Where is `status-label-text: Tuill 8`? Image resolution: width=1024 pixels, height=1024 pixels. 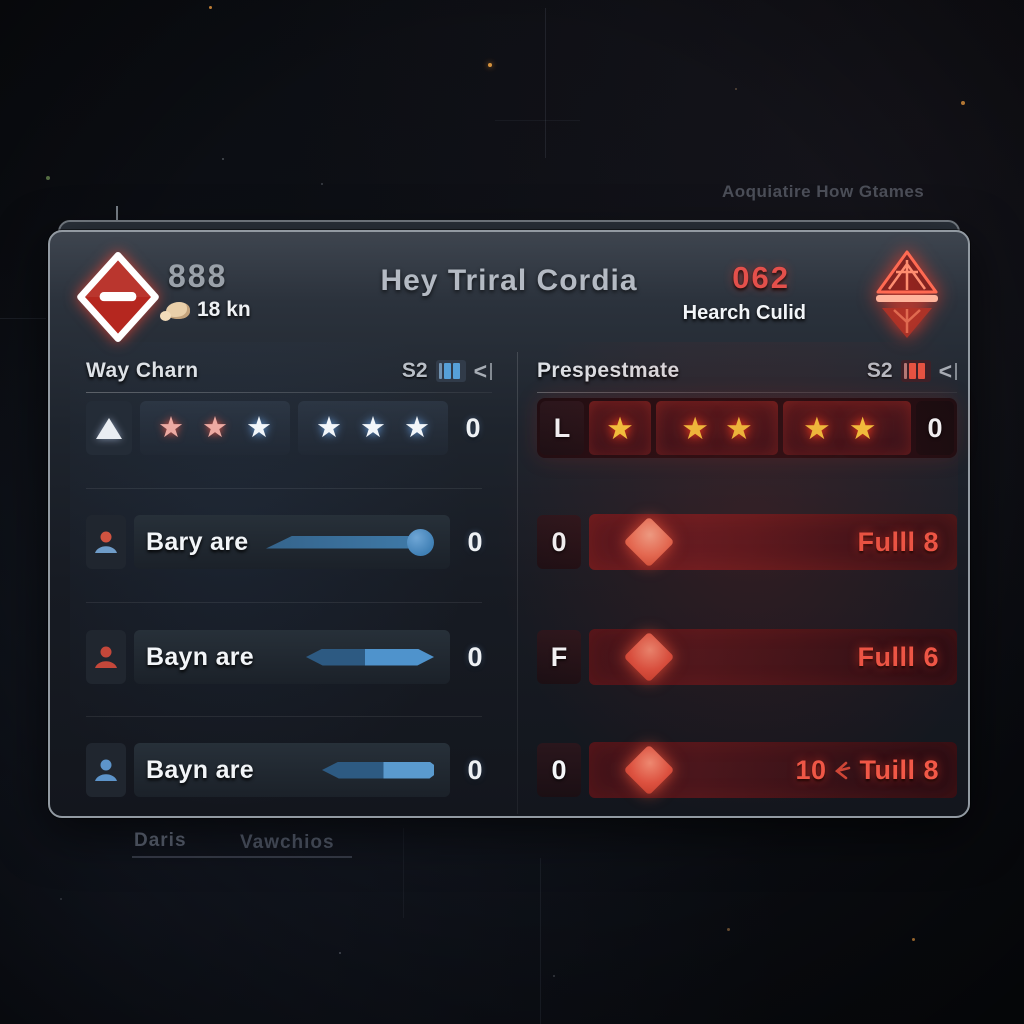 status-label-text: Tuill 8 is located at coordinates (899, 769).